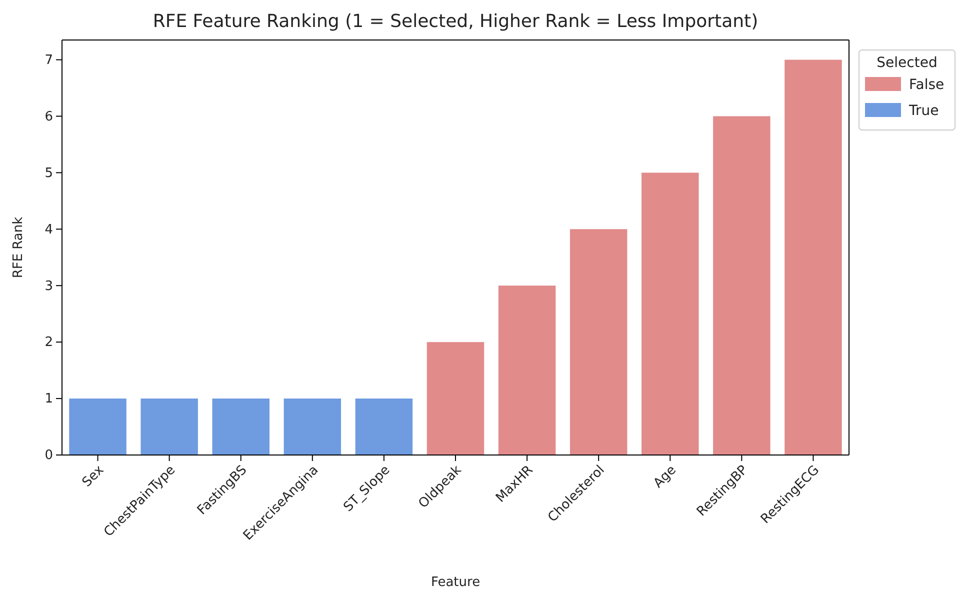  Describe the element at coordinates (48, 116) in the screenshot. I see `y-tick-label: 6` at that location.